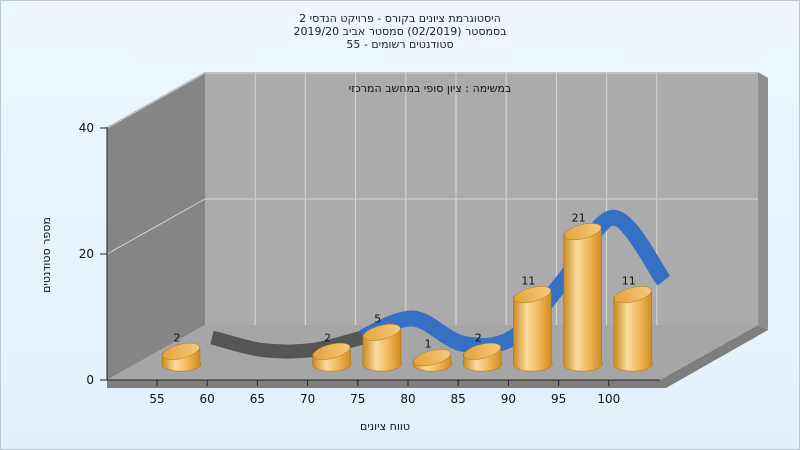  Describe the element at coordinates (46, 255) in the screenshot. I see `y-axis-label: מספר סטודנטים` at that location.